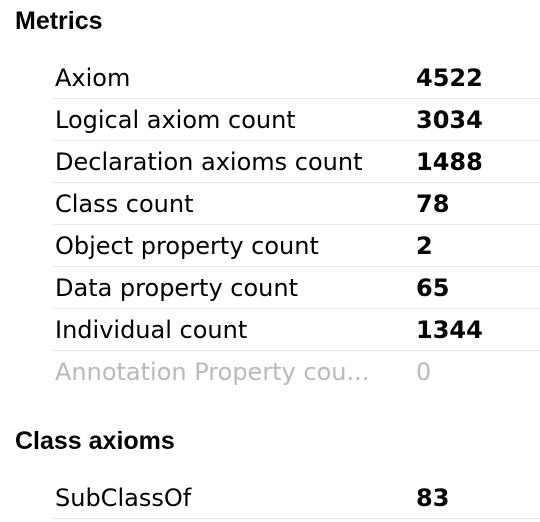 The height and width of the screenshot is (522, 540). Describe the element at coordinates (433, 498) in the screenshot. I see `metric-value: 83` at that location.